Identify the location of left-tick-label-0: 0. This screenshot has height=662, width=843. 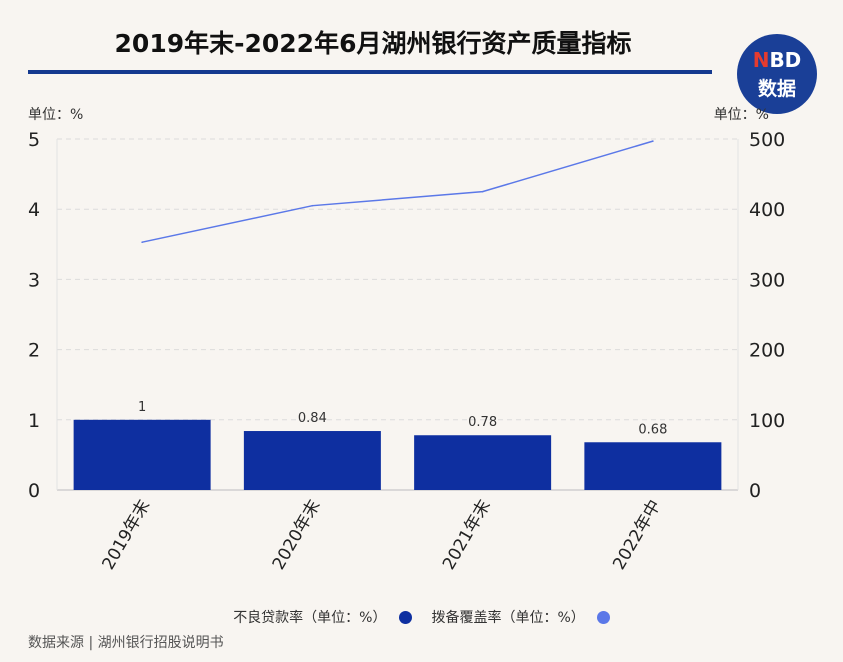
(34, 491).